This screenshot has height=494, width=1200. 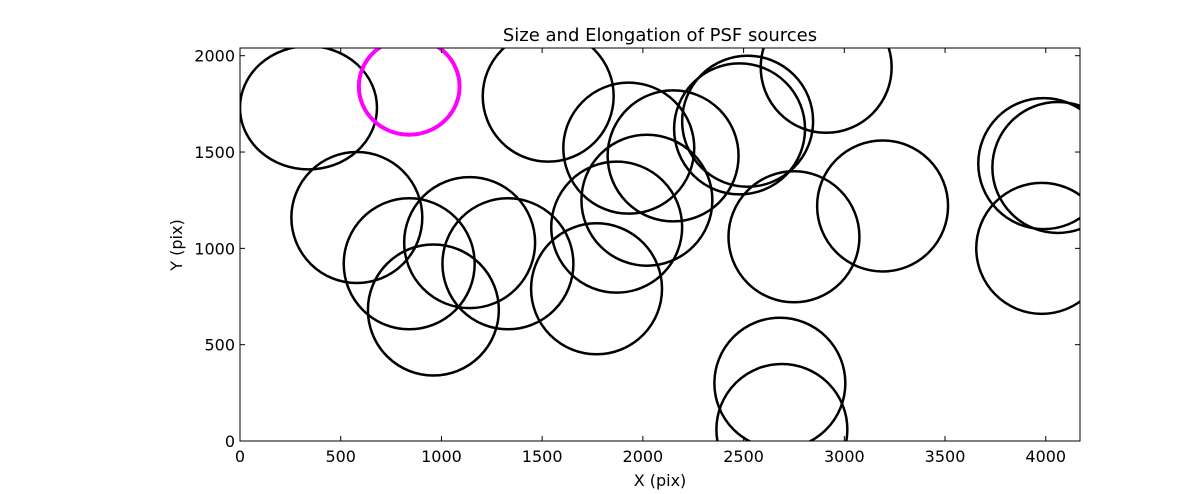 What do you see at coordinates (945, 456) in the screenshot?
I see `x-tick-label: 3500` at bounding box center [945, 456].